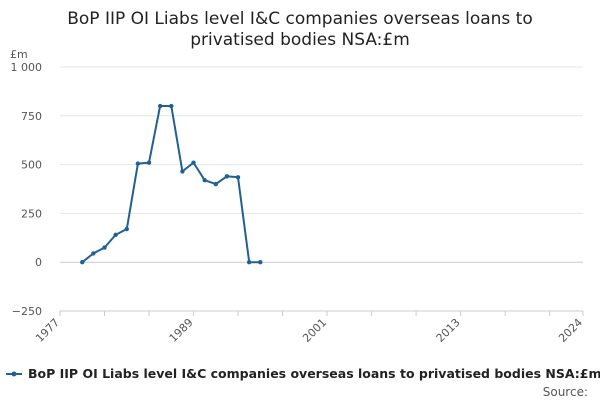 The width and height of the screenshot is (600, 400). I want to click on y-tick-label: 1 000, so click(27, 67).